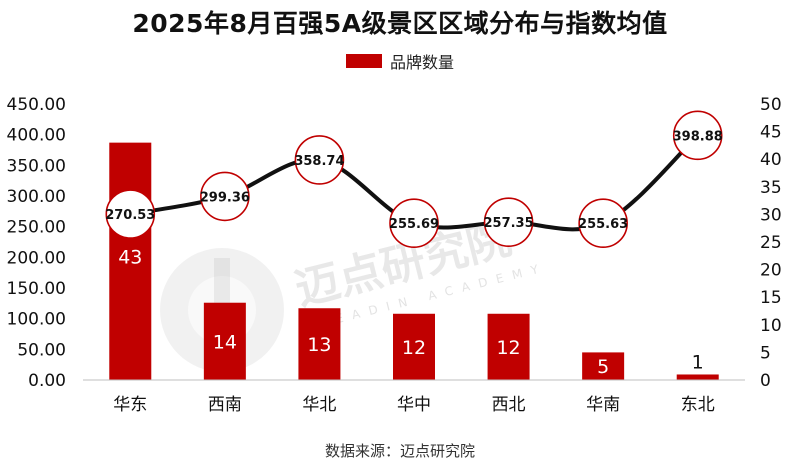 The height and width of the screenshot is (468, 800). I want to click on x-category-label: 东北, so click(698, 405).